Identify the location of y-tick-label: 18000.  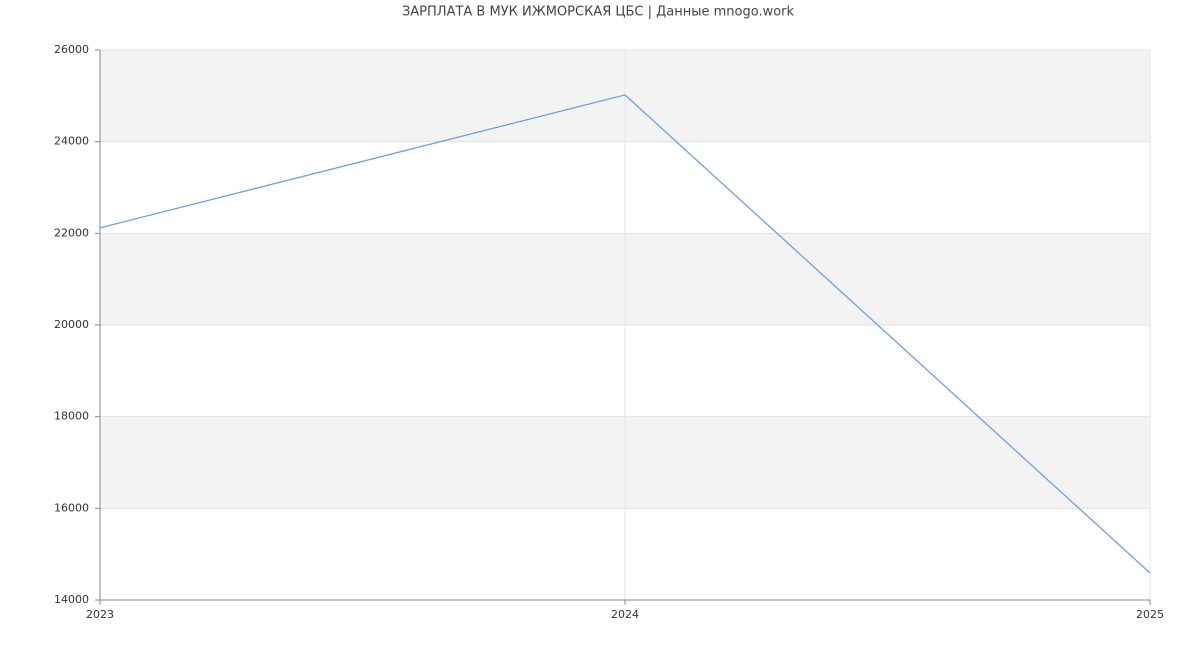
(71, 416).